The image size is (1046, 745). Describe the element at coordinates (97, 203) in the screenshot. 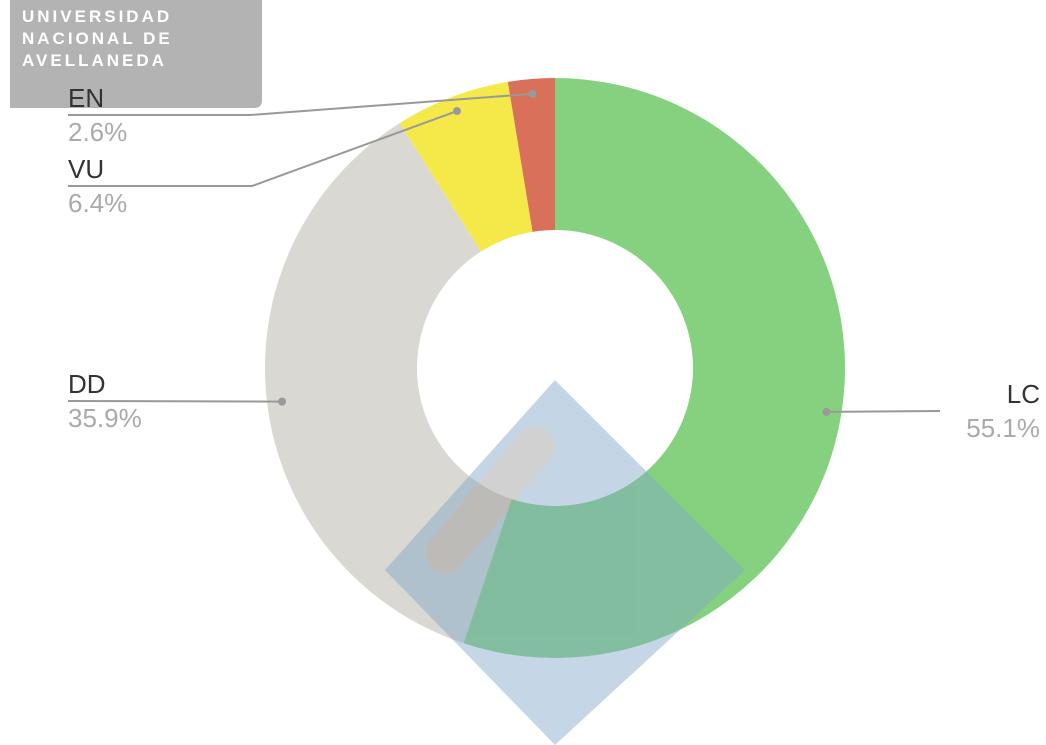

I see `value-label: 6.4%` at that location.